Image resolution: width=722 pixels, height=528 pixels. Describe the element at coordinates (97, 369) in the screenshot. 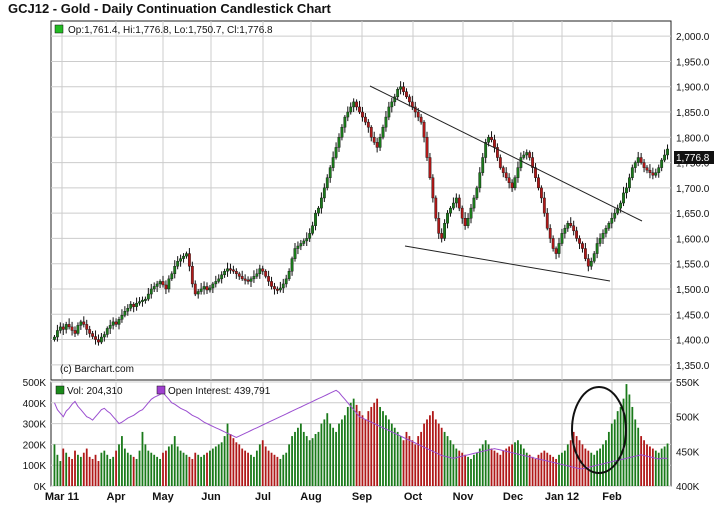

I see `credit-label: (c) Barchart.com` at that location.